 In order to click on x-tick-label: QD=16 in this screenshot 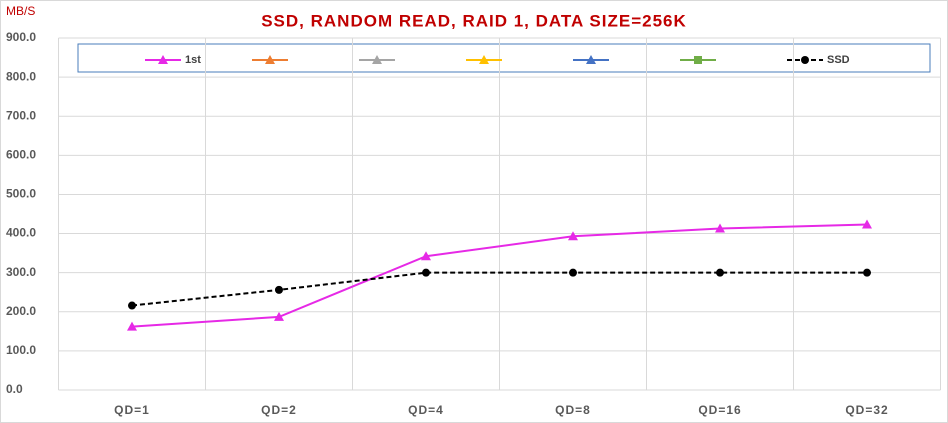, I will do `click(719, 410)`.